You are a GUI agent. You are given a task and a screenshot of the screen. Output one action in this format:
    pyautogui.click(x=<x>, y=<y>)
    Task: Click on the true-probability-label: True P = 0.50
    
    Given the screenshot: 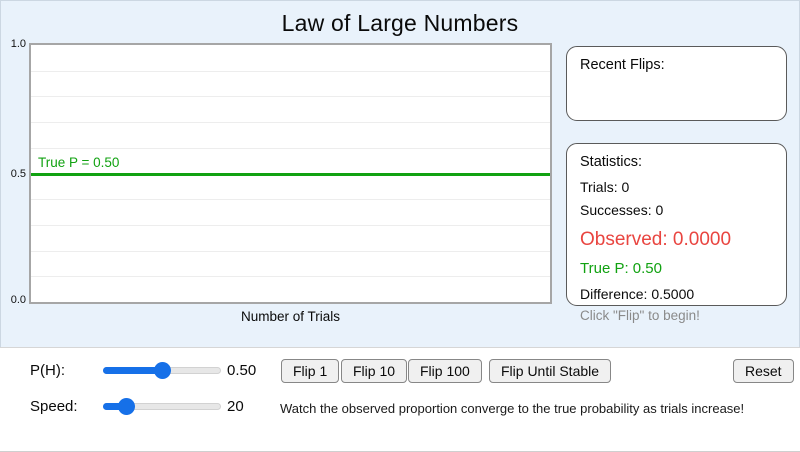 What is the action you would take?
    pyautogui.click(x=79, y=162)
    